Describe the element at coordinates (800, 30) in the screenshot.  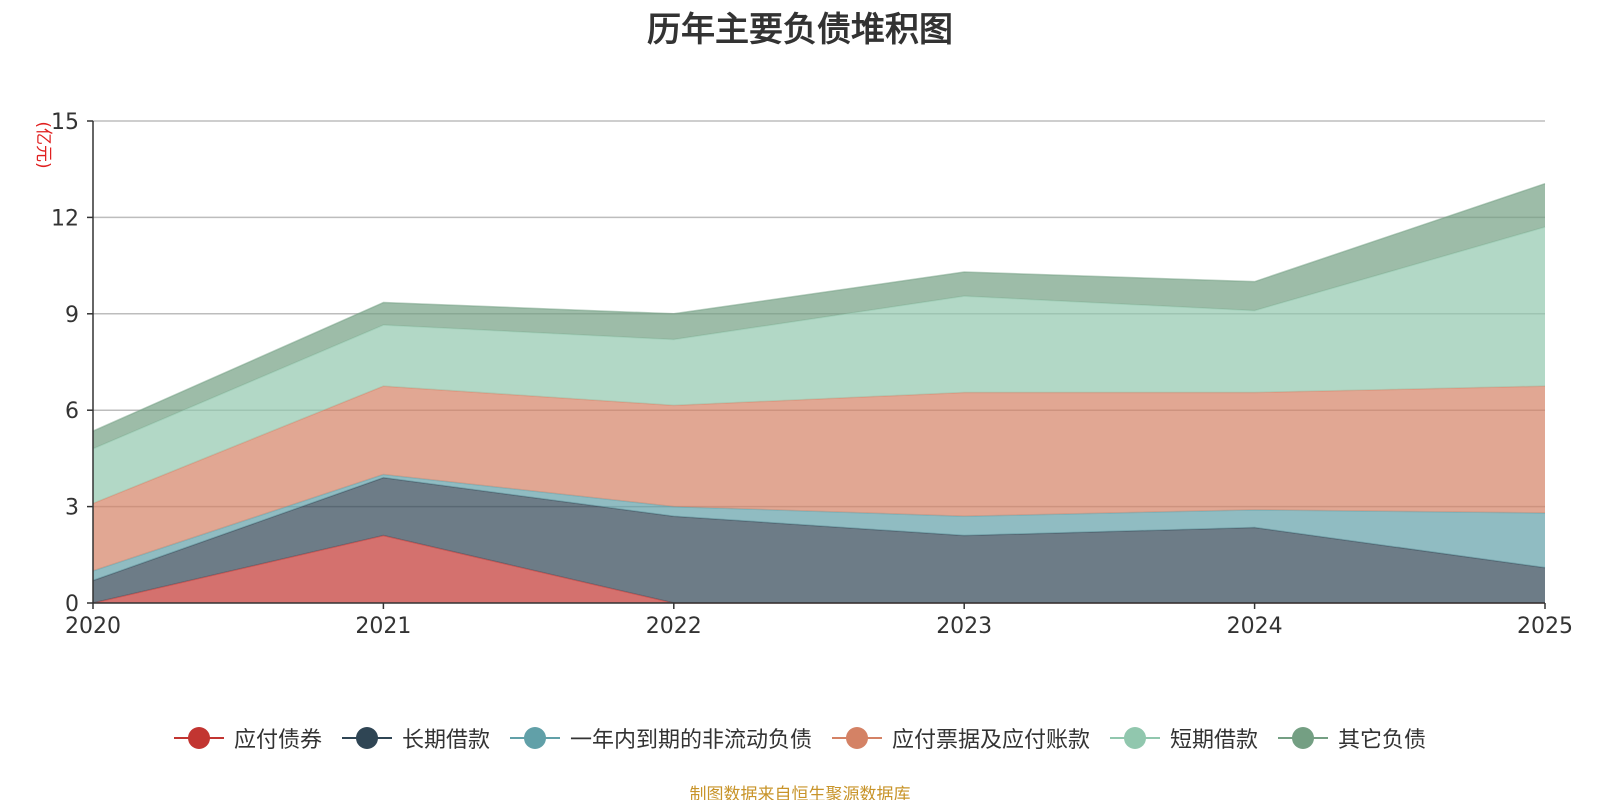
I see `chart-title: 历年主要负债堆积图` at that location.